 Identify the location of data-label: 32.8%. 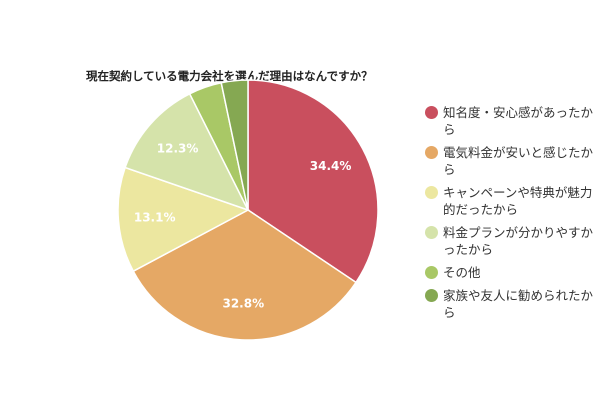
(243, 303).